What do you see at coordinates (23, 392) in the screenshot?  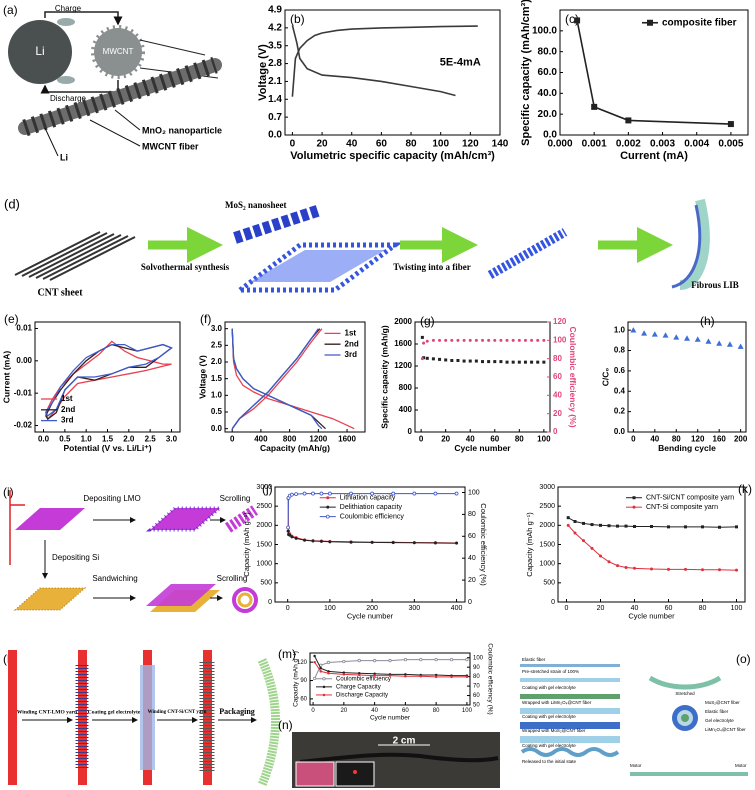 I see `y-tick-label: -0.01` at bounding box center [23, 392].